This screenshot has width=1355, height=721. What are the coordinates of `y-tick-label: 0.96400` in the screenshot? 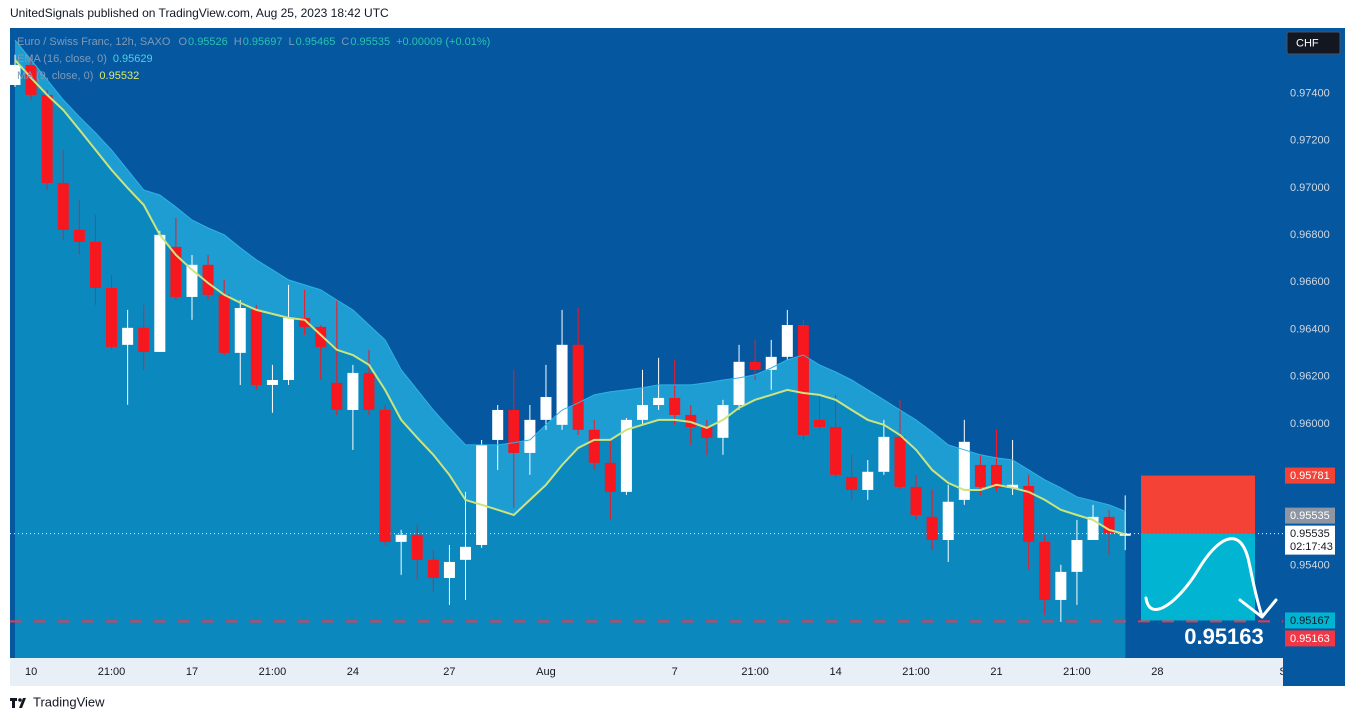 It's located at (1310, 329).